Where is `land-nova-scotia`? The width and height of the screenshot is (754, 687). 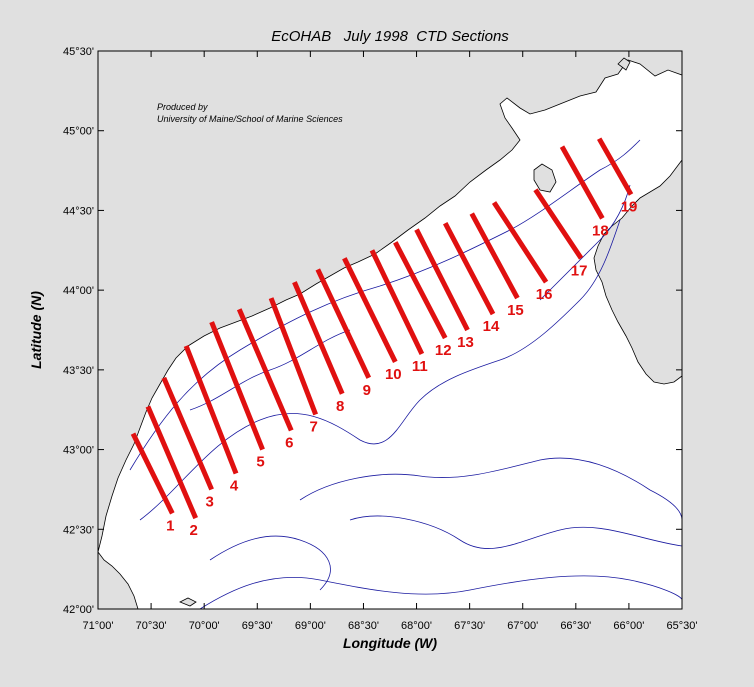
land-nova-scotia is located at coordinates (638, 271).